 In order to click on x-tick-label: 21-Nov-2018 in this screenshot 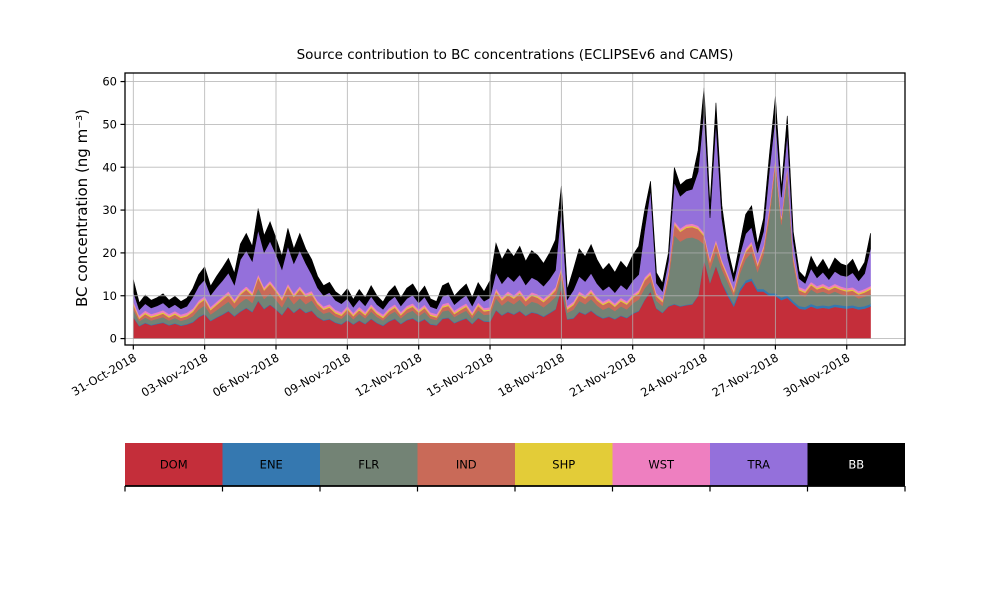, I will do `click(602, 374)`.